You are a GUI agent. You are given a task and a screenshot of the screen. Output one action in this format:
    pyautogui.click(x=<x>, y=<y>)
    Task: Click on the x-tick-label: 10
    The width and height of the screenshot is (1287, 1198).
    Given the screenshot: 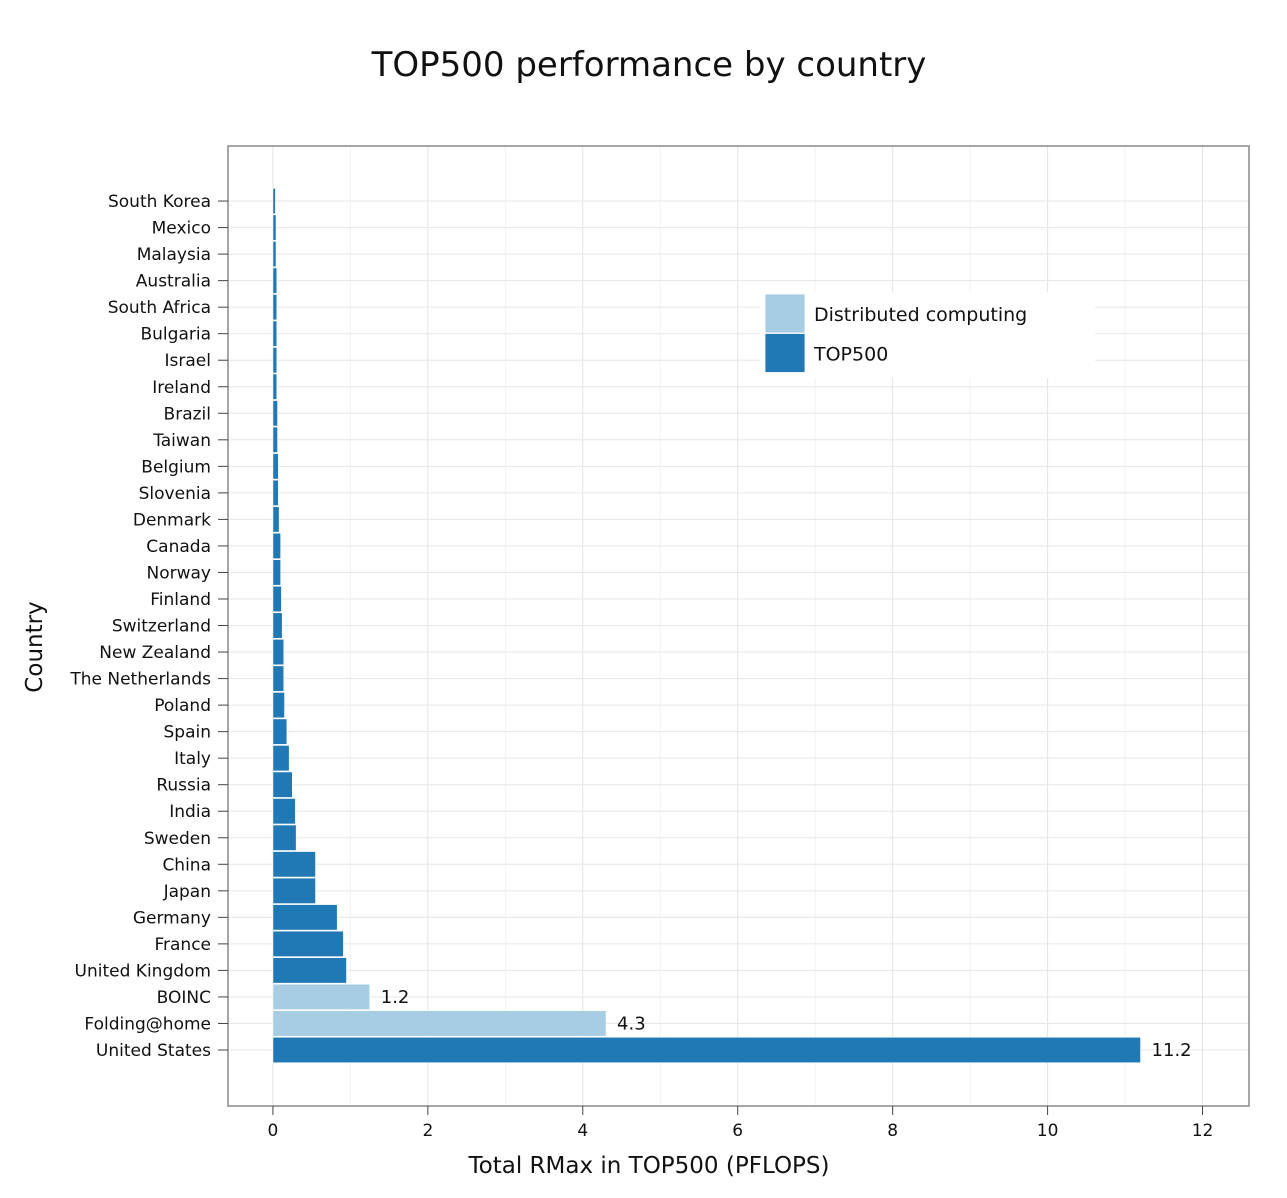 What is the action you would take?
    pyautogui.click(x=1048, y=1131)
    